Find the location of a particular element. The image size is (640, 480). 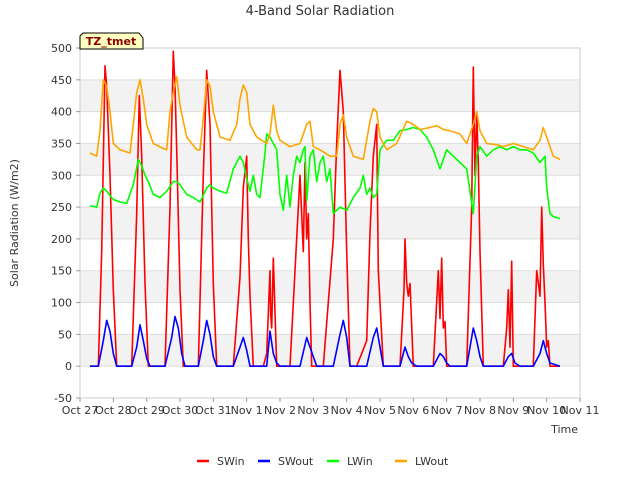

x-tick-label: Oct 31 is located at coordinates (213, 410).